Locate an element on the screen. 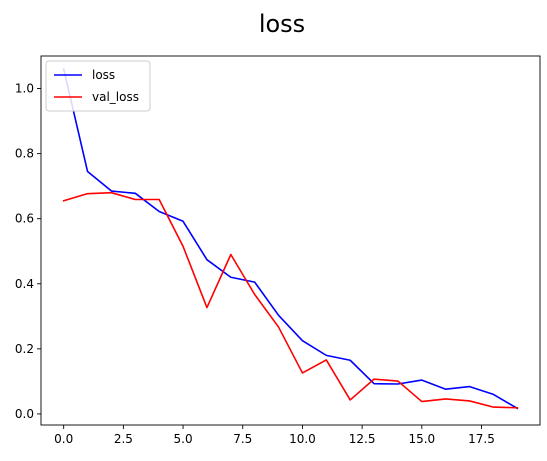 The width and height of the screenshot is (547, 461). y-tick-label: 0.4 is located at coordinates (24, 284).